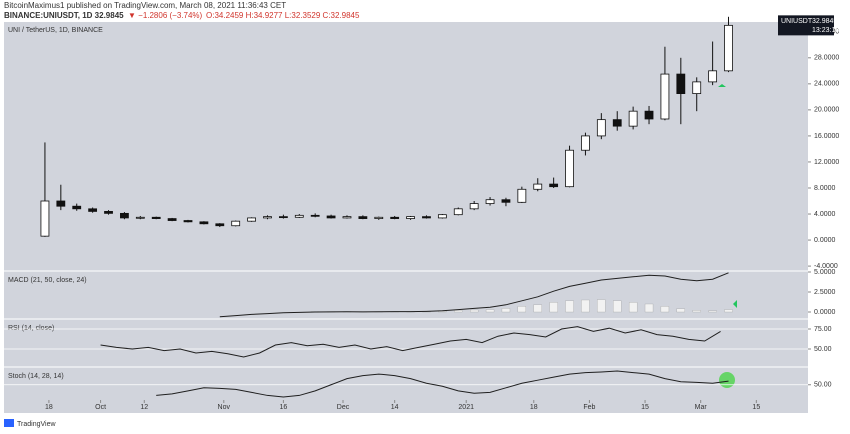 The width and height of the screenshot is (850, 434). What do you see at coordinates (825, 292) in the screenshot?
I see `y-tick-label: 2.5000` at bounding box center [825, 292].